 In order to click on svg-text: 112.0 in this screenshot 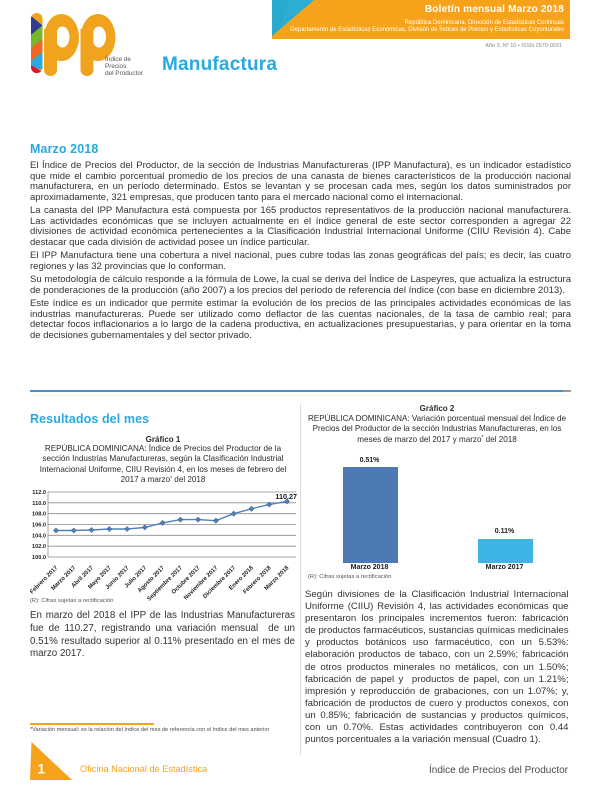, I will do `click(39, 493)`.